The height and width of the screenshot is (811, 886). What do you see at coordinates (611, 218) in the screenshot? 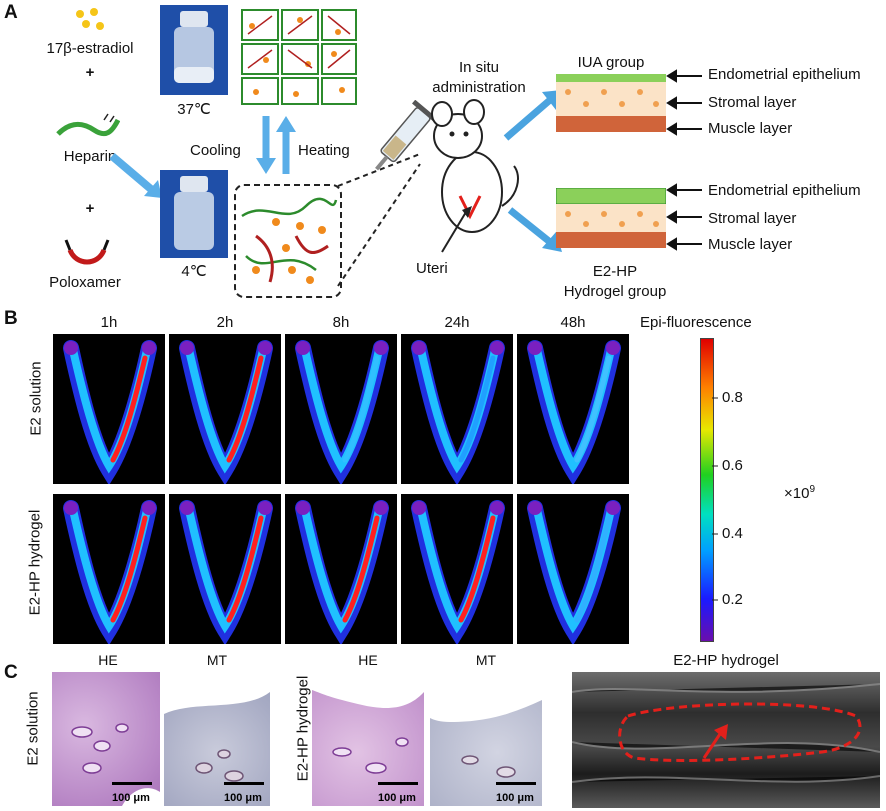
I see `e2hp-tissue-diagram` at bounding box center [611, 218].